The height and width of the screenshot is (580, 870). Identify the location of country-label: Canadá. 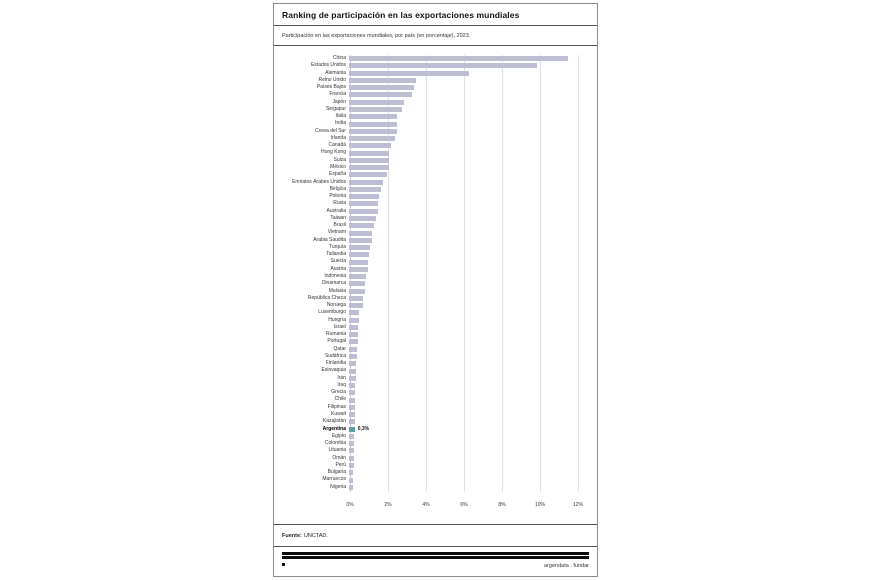
(337, 145).